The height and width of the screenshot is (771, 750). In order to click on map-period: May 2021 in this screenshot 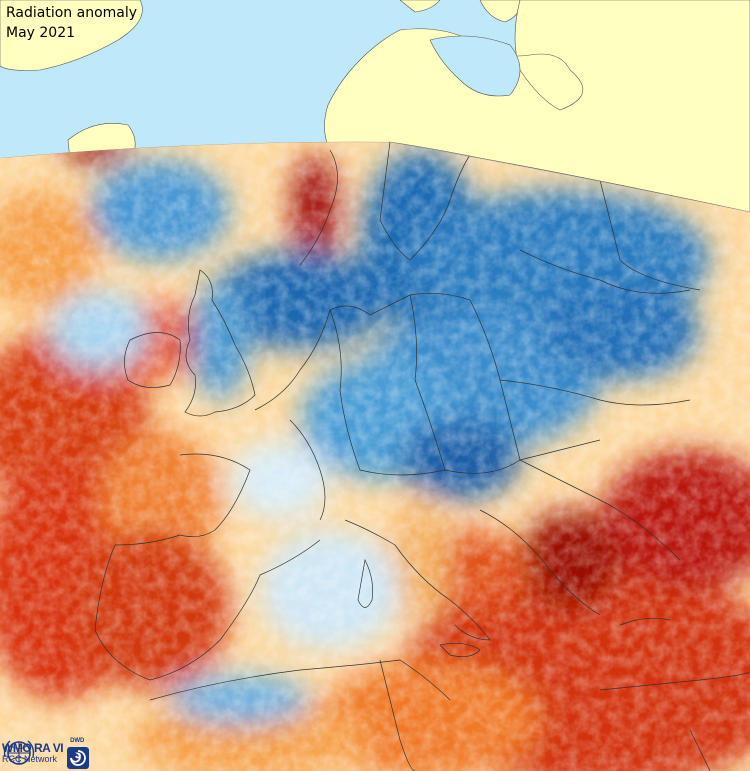, I will do `click(41, 33)`.